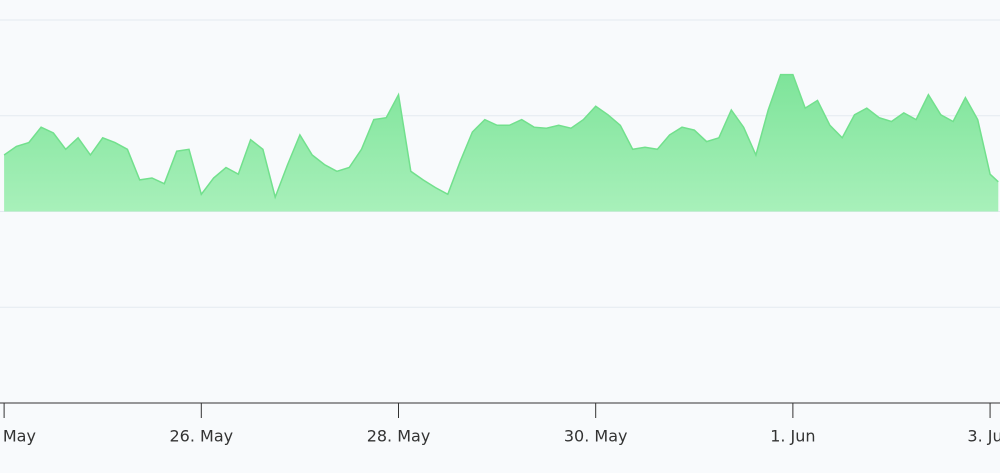 This screenshot has height=473, width=1000. What do you see at coordinates (399, 436) in the screenshot?
I see `x-tick-label: 28. May` at bounding box center [399, 436].